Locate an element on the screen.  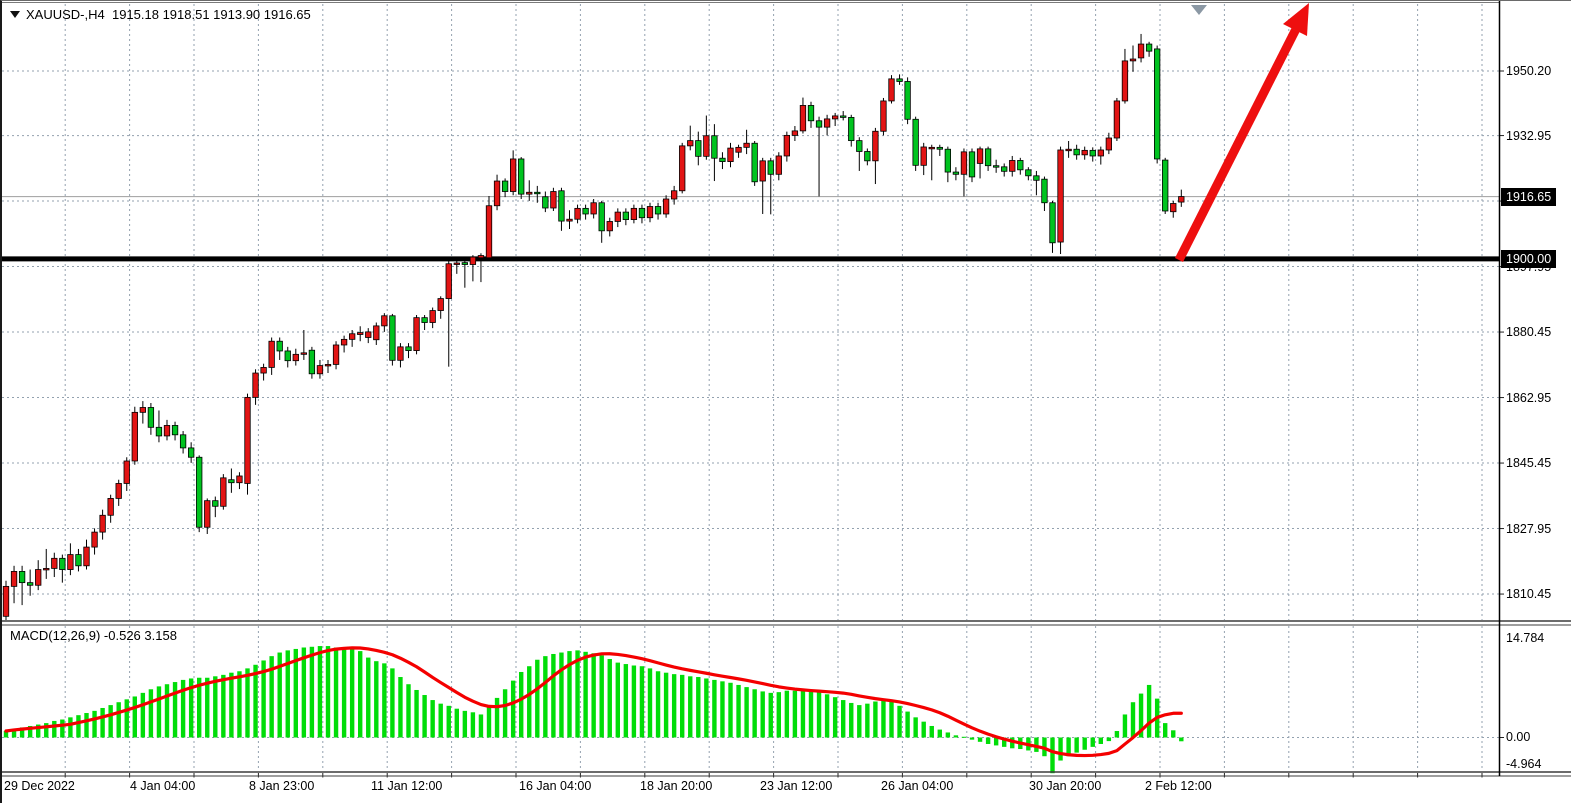
macd-indicator-label: MACD(12,26,9) -0.526 3.158 is located at coordinates (93, 635).